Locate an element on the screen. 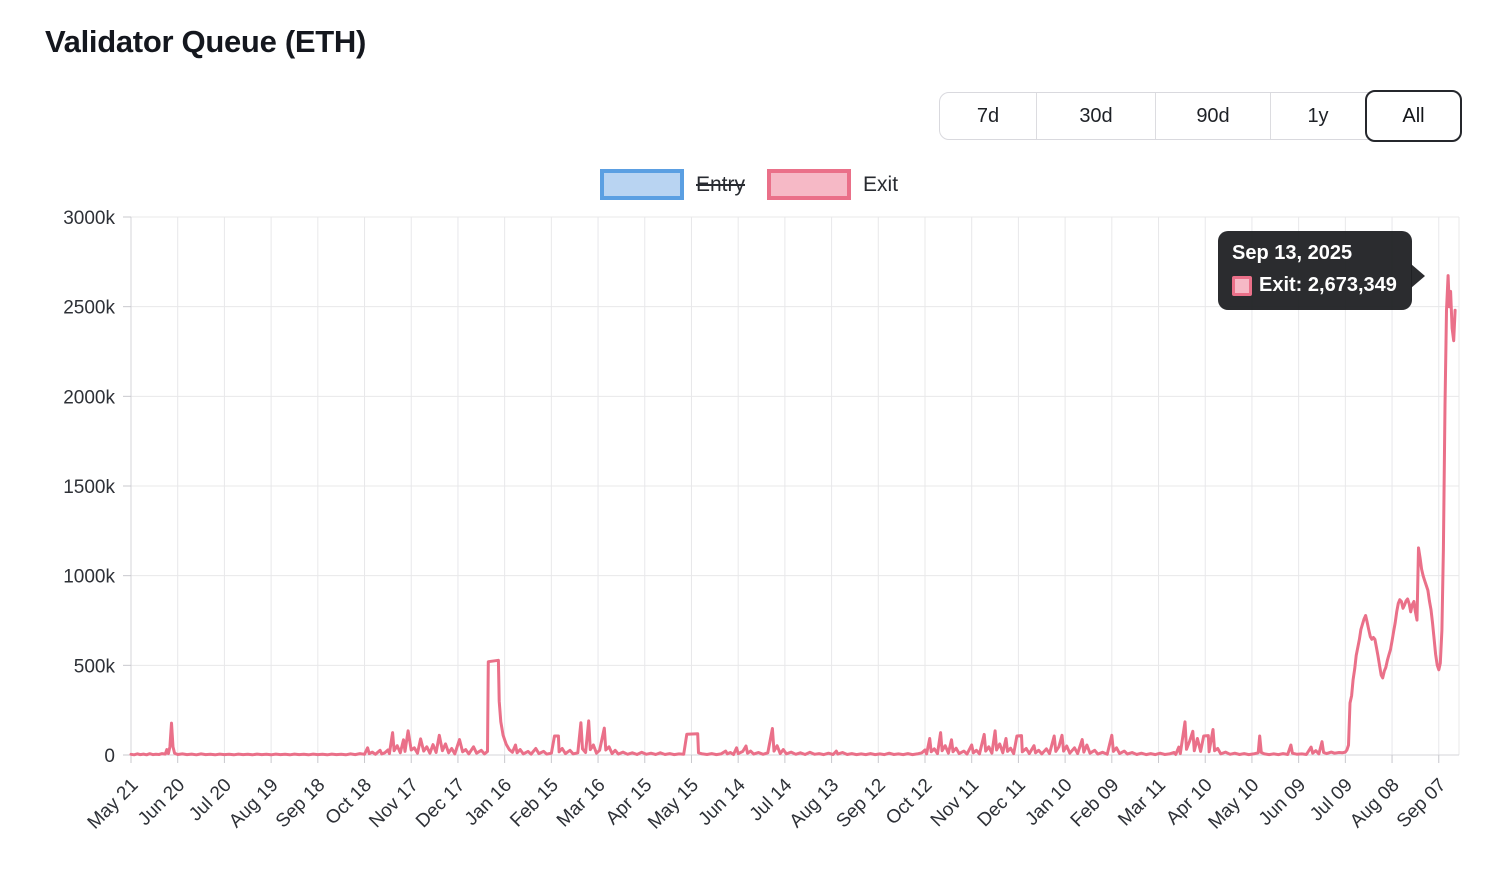  x-axis-label: Nov 17 is located at coordinates (393, 803).